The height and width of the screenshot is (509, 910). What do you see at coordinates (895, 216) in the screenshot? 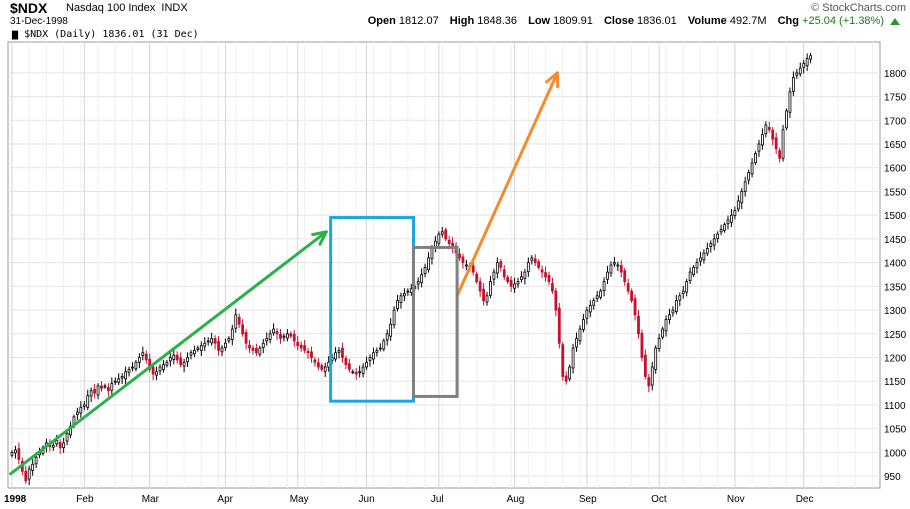
I see `y-tick-label: 1500` at bounding box center [895, 216].